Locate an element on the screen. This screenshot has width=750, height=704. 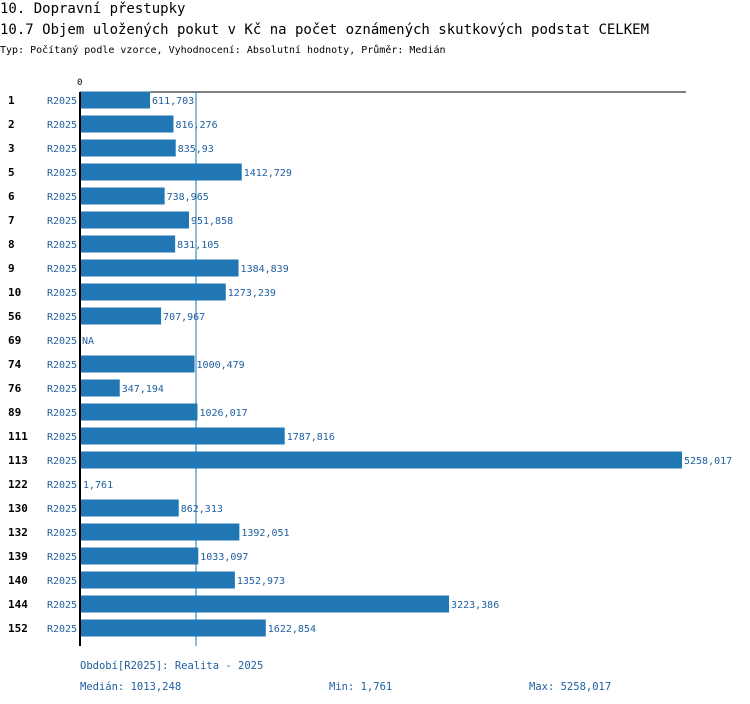
row-id-label: 2 is located at coordinates (11, 124).